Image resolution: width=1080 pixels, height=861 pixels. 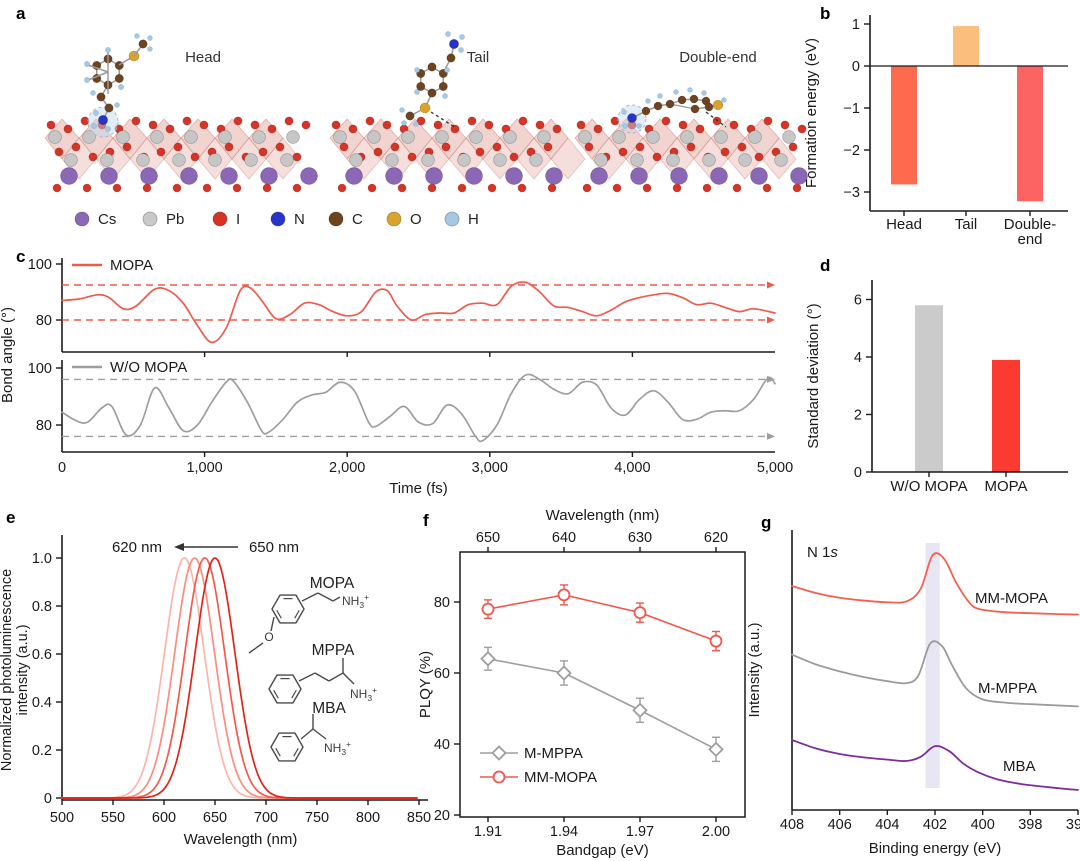 What do you see at coordinates (299, 219) in the screenshot?
I see `legend-label-n: N` at bounding box center [299, 219].